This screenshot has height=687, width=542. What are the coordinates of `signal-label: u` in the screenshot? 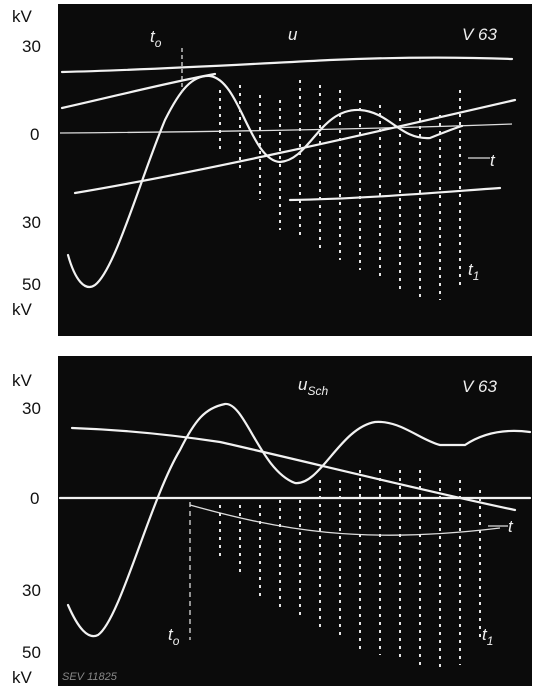 It's located at (293, 34).